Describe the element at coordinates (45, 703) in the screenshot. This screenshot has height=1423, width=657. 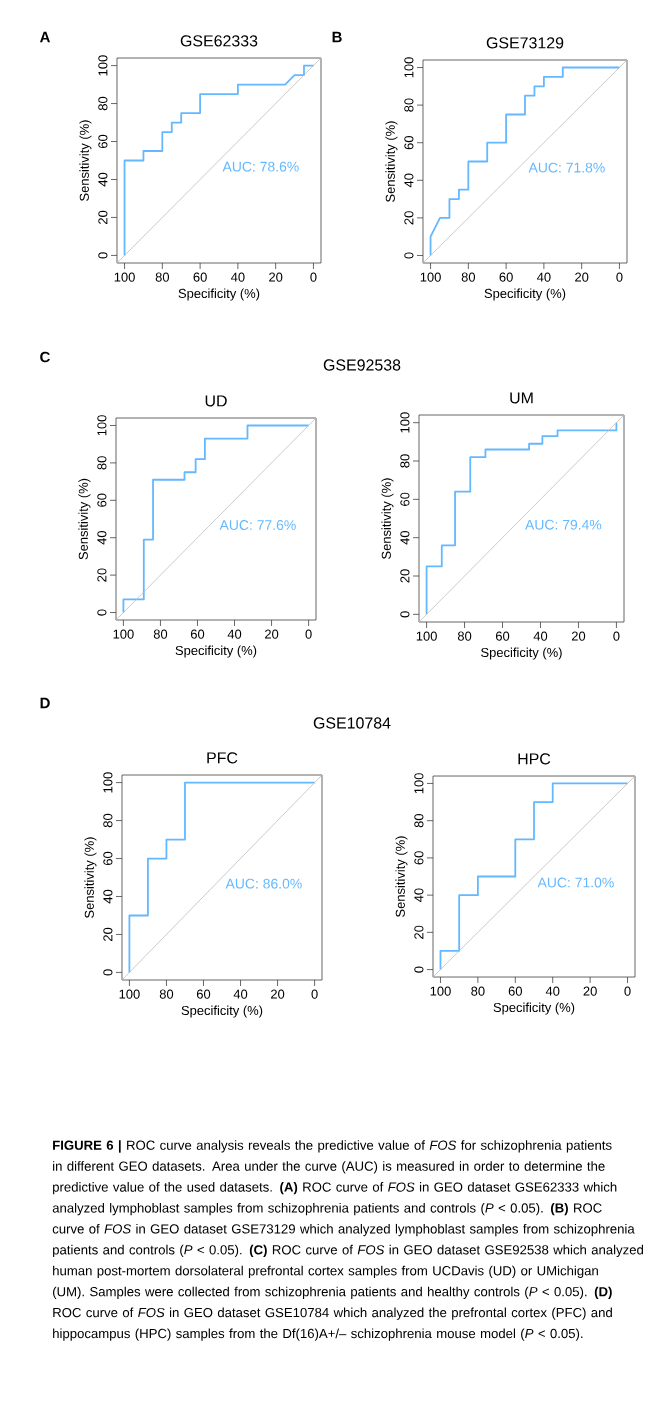
I see `text: D` at that location.